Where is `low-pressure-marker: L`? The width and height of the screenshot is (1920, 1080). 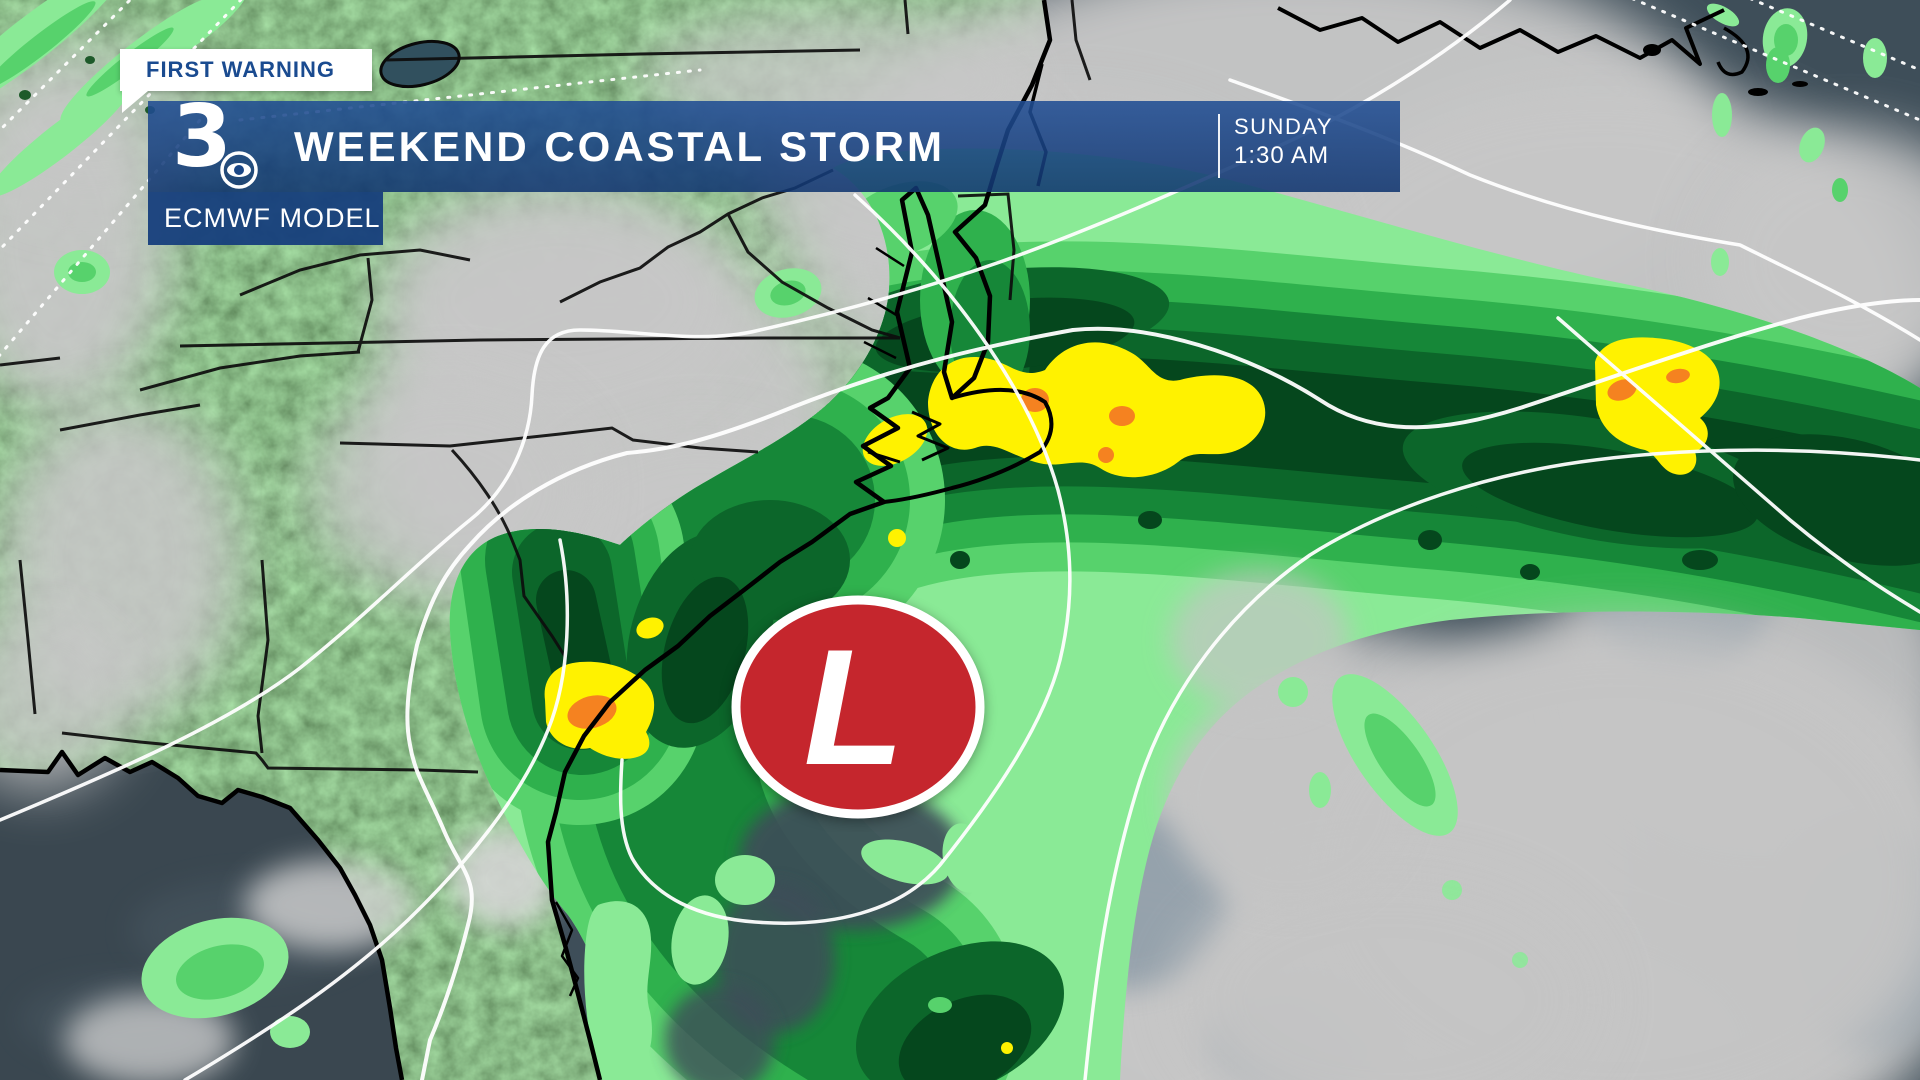 low-pressure-marker: L is located at coordinates (858, 707).